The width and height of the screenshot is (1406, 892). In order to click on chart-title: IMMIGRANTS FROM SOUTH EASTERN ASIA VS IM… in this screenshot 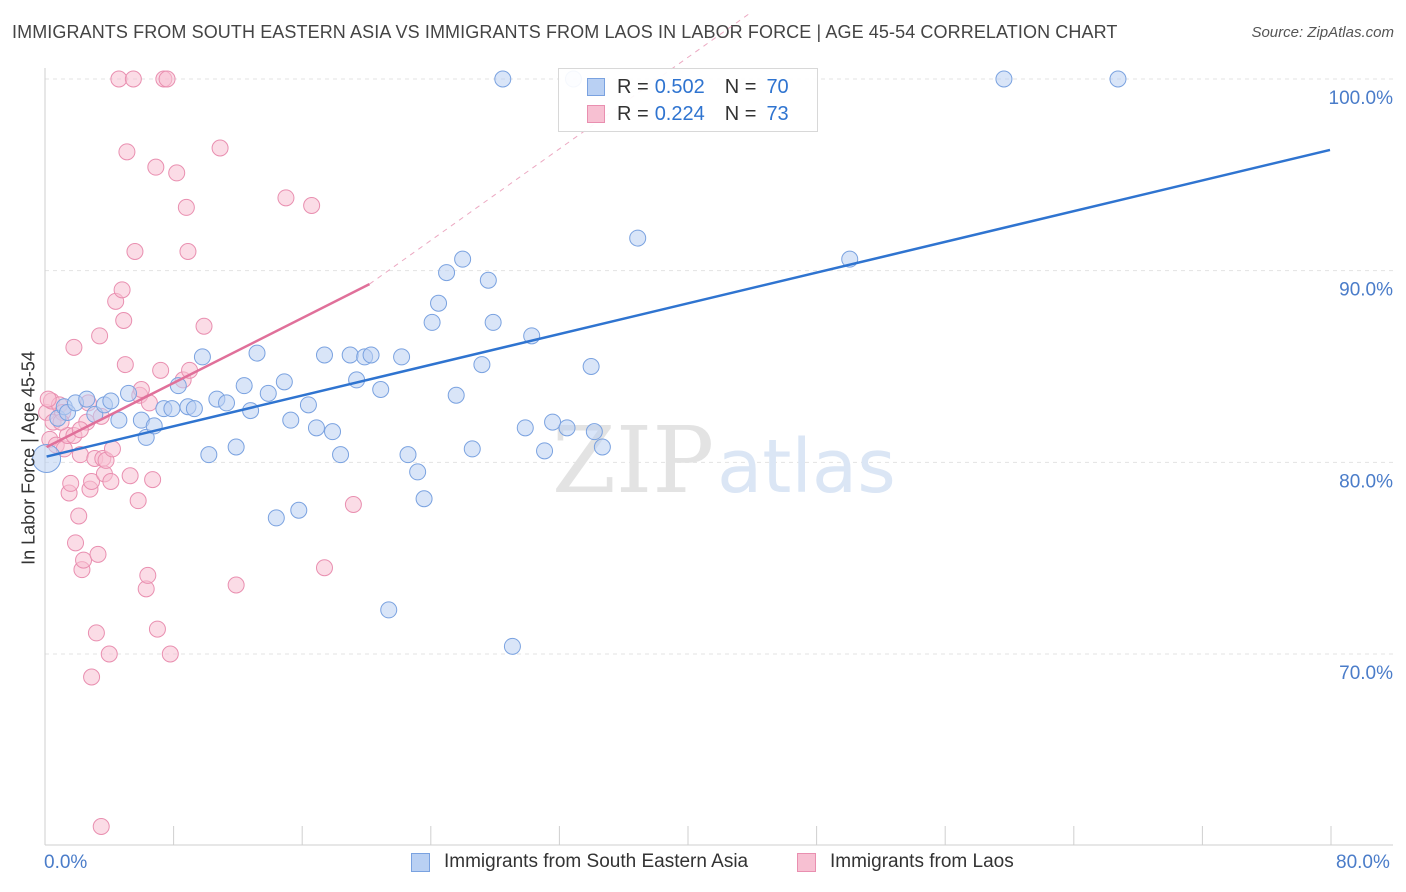, I will do `click(565, 32)`.